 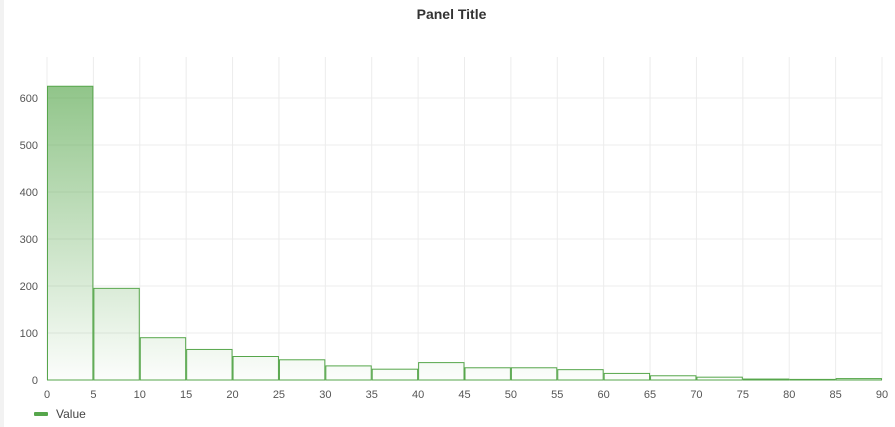 What do you see at coordinates (511, 395) in the screenshot?
I see `x-tick-label: 50` at bounding box center [511, 395].